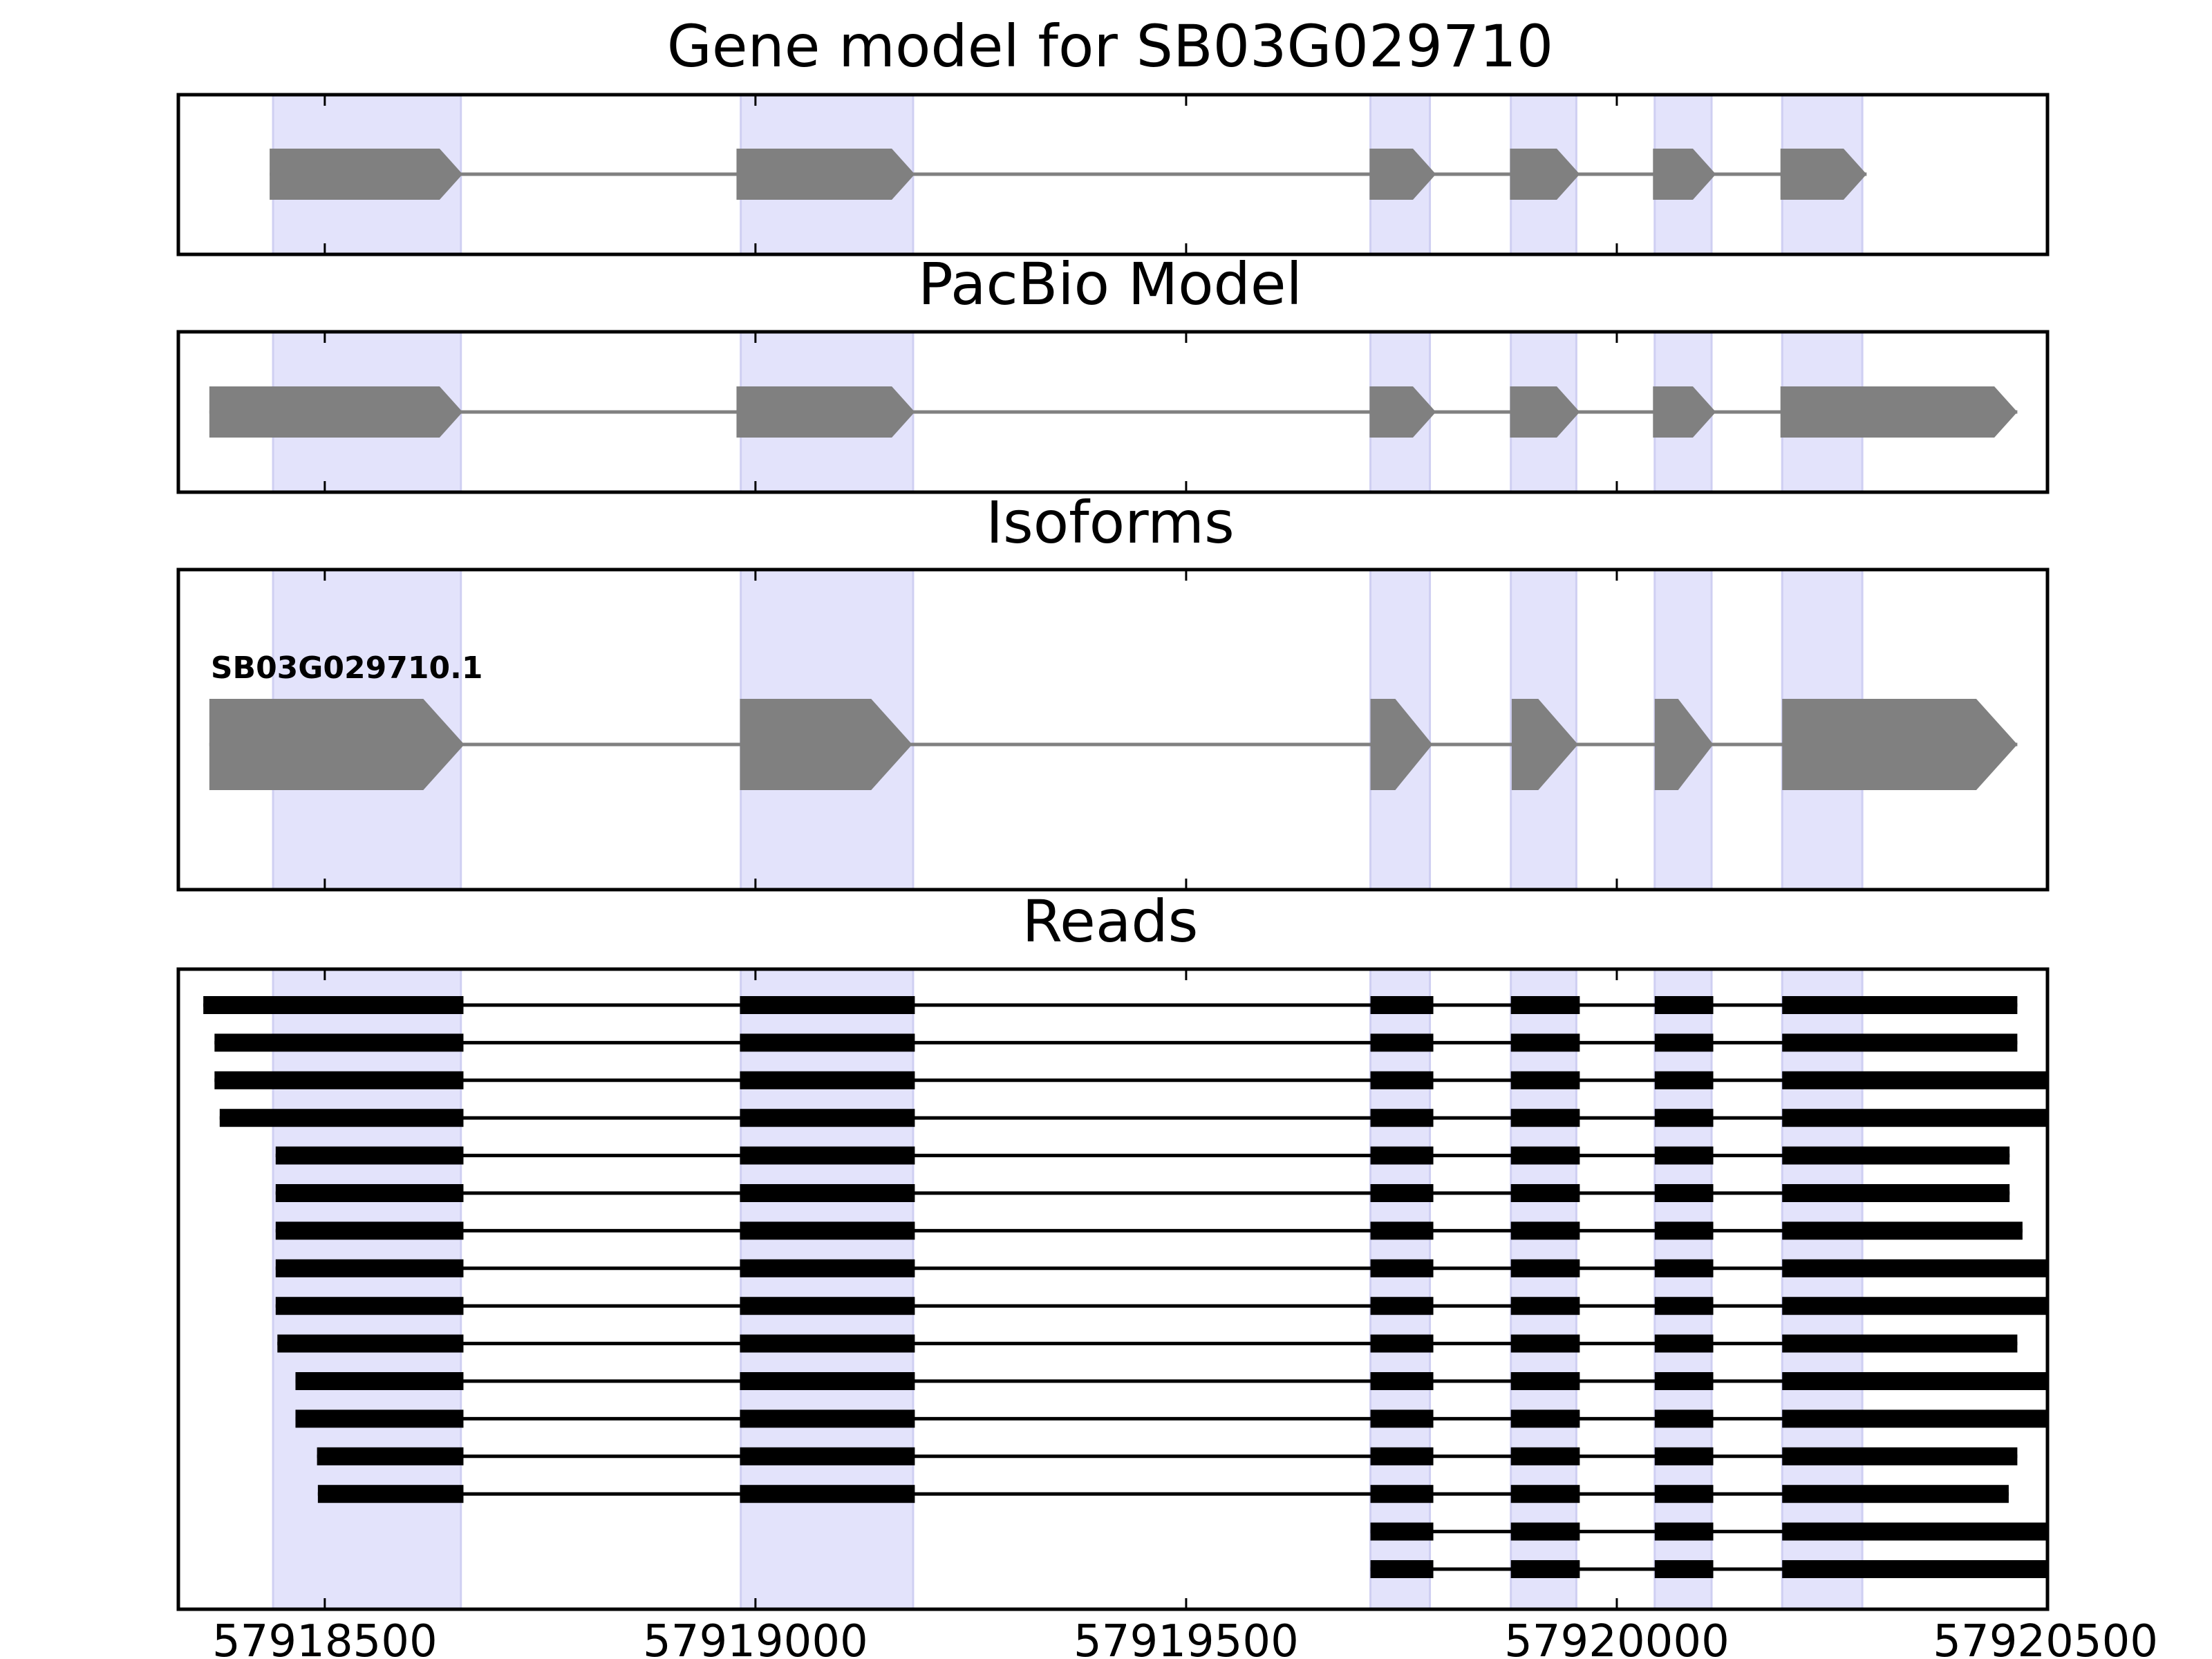 Image resolution: width=2212 pixels, height=1659 pixels. I want to click on x-tick-label: 57920500, so click(2046, 1638).